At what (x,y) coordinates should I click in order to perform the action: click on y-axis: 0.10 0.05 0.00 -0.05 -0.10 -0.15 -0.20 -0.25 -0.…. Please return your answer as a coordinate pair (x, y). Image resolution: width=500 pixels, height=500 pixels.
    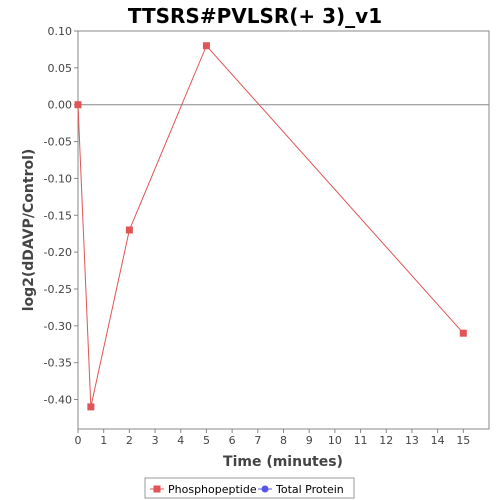
    Looking at the image, I should click on (61, 216).